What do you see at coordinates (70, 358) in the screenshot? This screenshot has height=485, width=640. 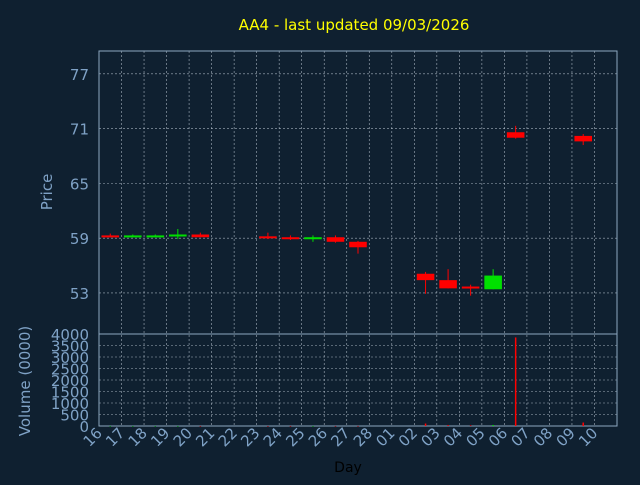 I see `volume-tick-label: 3000` at bounding box center [70, 358].